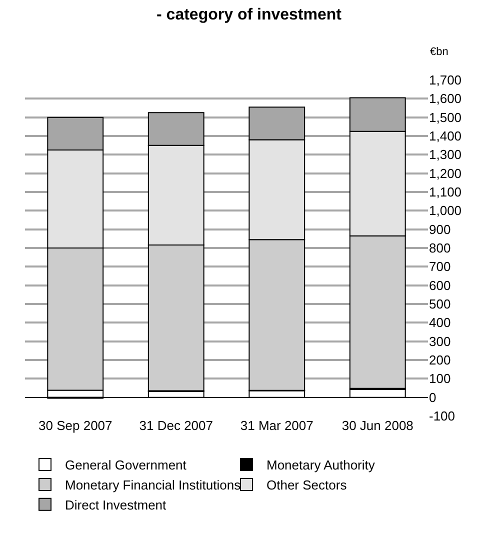  I want to click on y-tick-label: 300, so click(440, 341).